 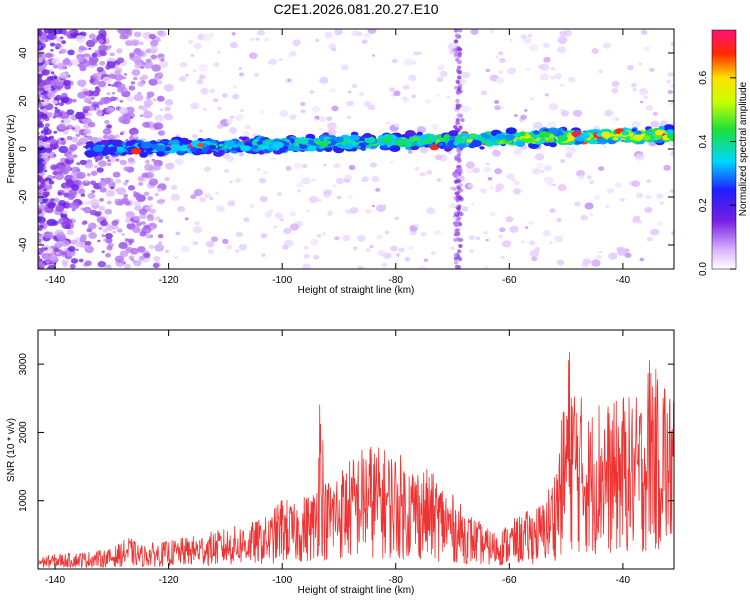 What do you see at coordinates (623, 580) in the screenshot?
I see `x-tick-label: -40` at bounding box center [623, 580].